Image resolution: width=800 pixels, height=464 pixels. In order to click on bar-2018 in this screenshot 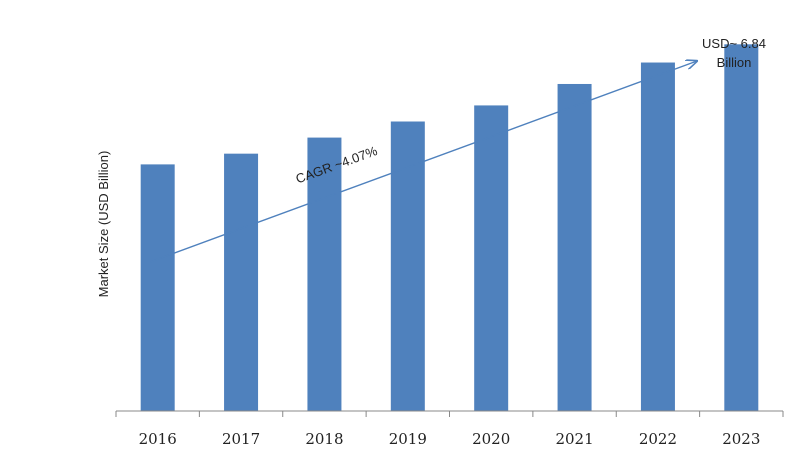, I will do `click(324, 274)`.